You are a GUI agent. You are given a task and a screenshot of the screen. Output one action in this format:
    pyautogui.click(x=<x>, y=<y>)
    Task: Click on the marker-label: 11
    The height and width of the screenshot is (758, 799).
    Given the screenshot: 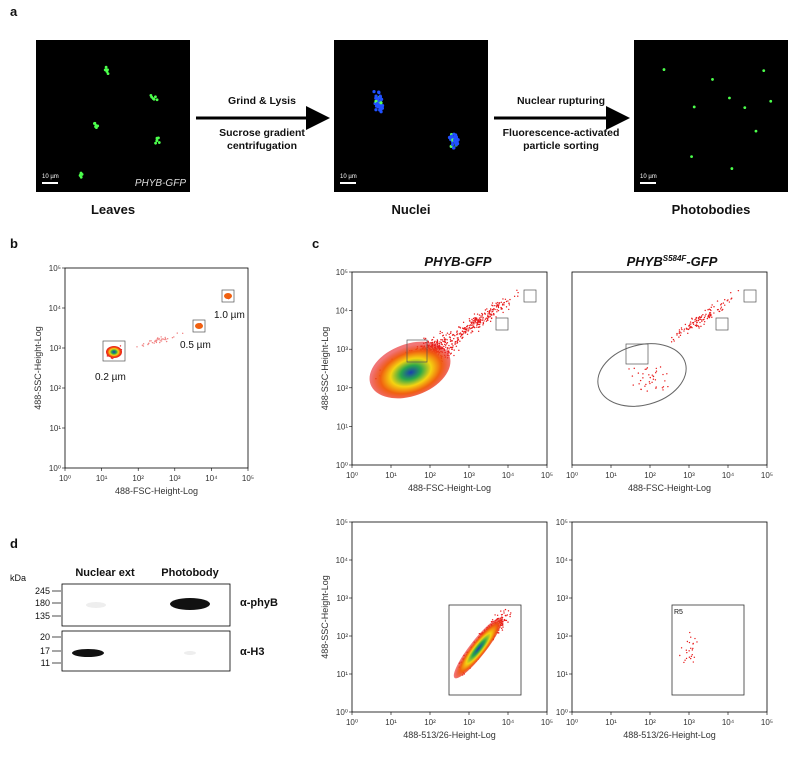 What is the action you would take?
    pyautogui.click(x=45, y=663)
    